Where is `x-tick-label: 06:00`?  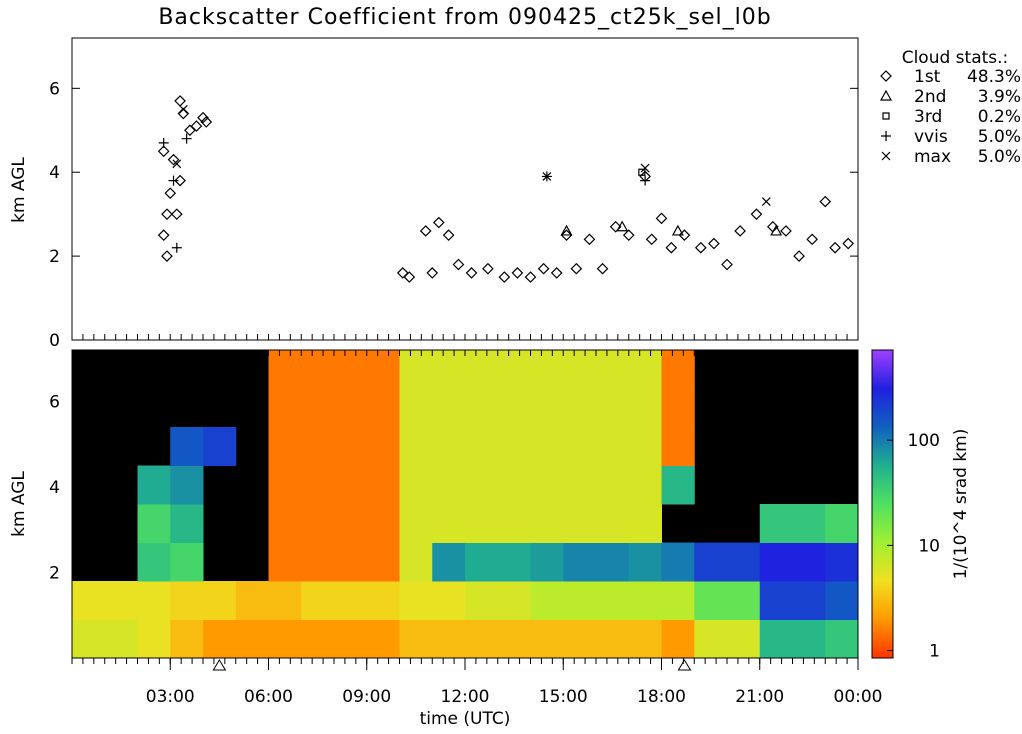
x-tick-label: 06:00 is located at coordinates (268, 697).